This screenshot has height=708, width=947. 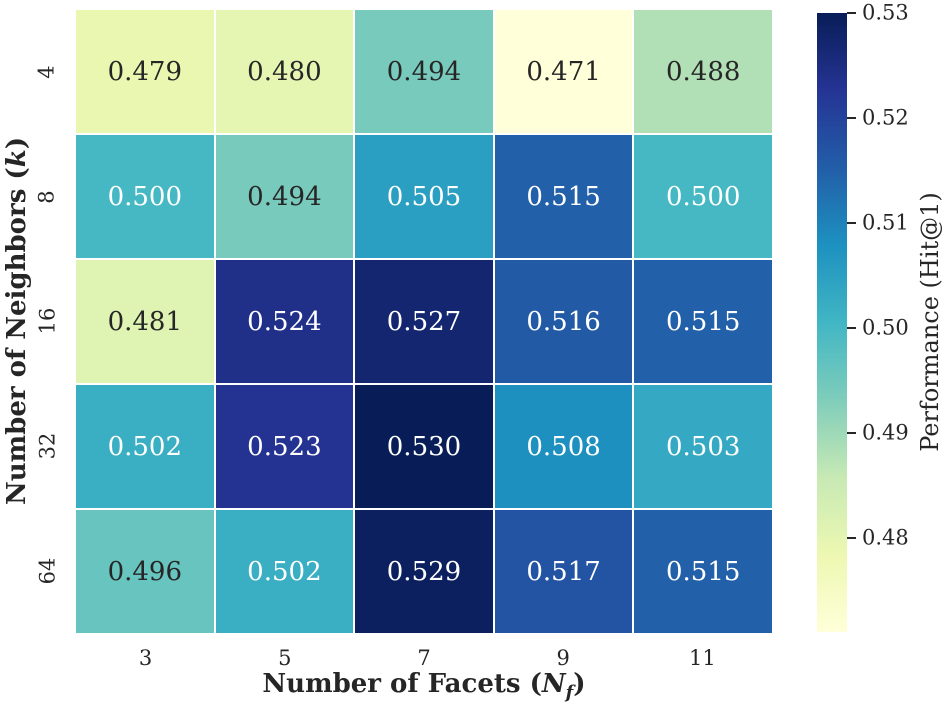 I want to click on heatmap-cell: 0.496, so click(x=145, y=571).